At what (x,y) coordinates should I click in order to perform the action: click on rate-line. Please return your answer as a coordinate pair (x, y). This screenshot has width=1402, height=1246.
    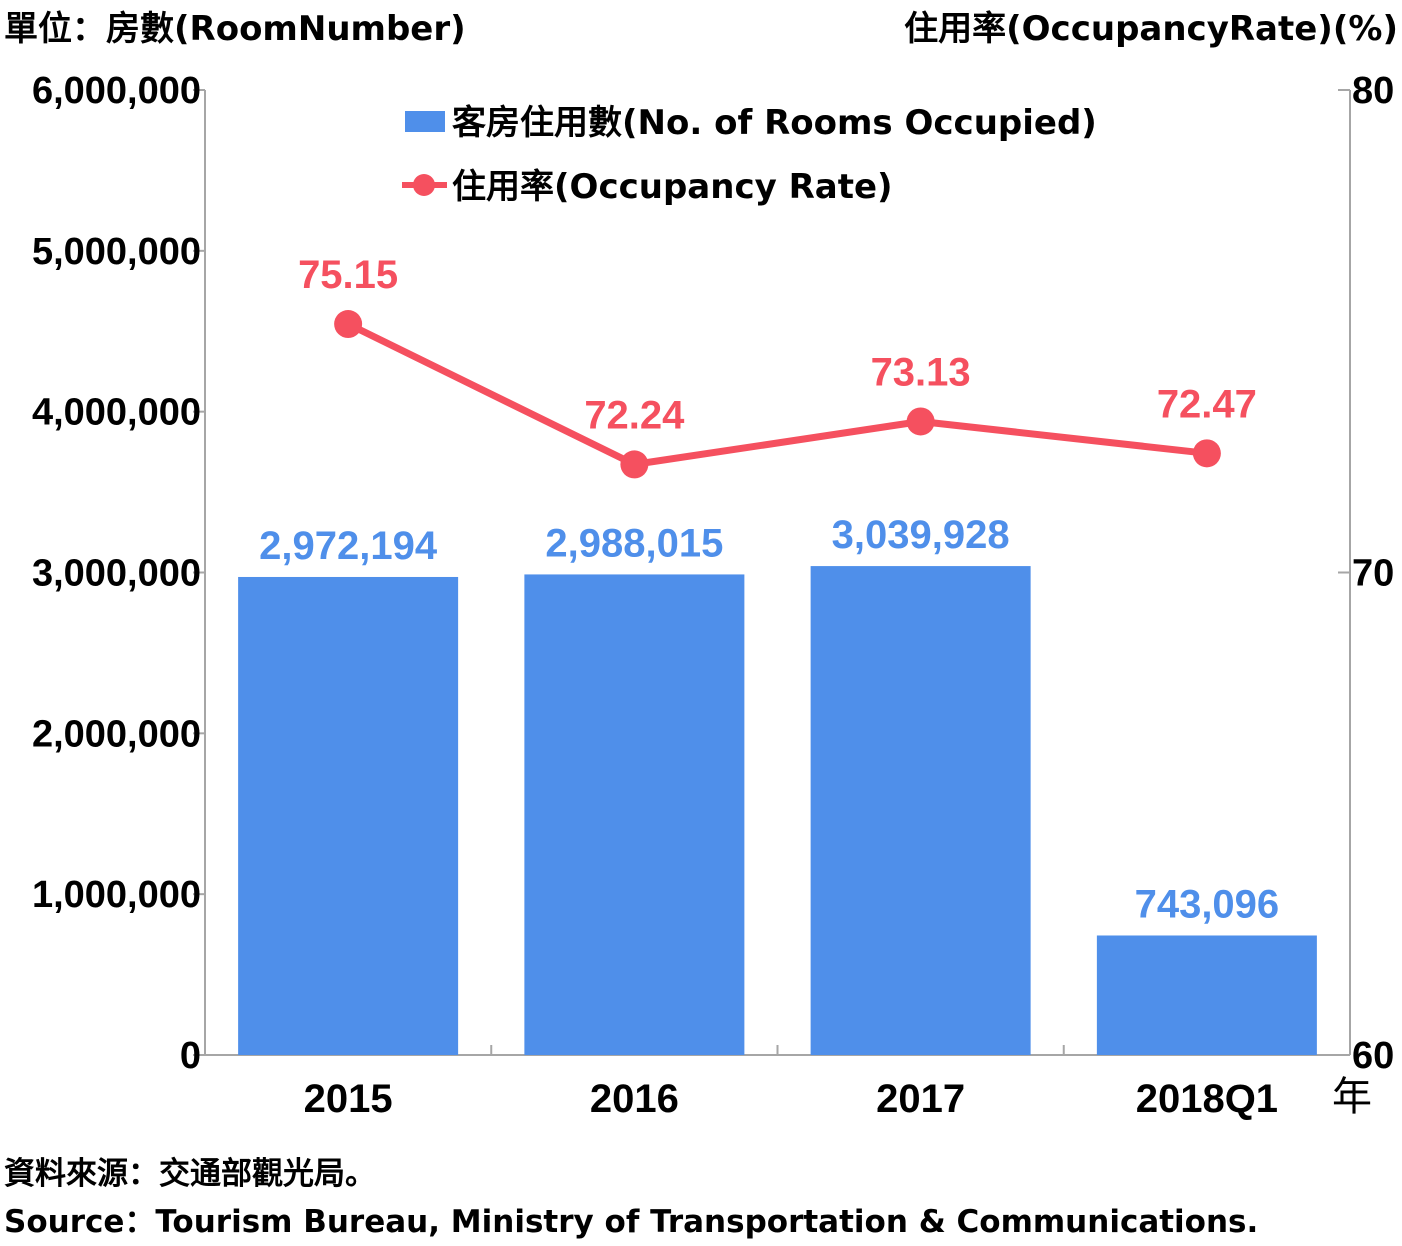
    Looking at the image, I should click on (777, 394).